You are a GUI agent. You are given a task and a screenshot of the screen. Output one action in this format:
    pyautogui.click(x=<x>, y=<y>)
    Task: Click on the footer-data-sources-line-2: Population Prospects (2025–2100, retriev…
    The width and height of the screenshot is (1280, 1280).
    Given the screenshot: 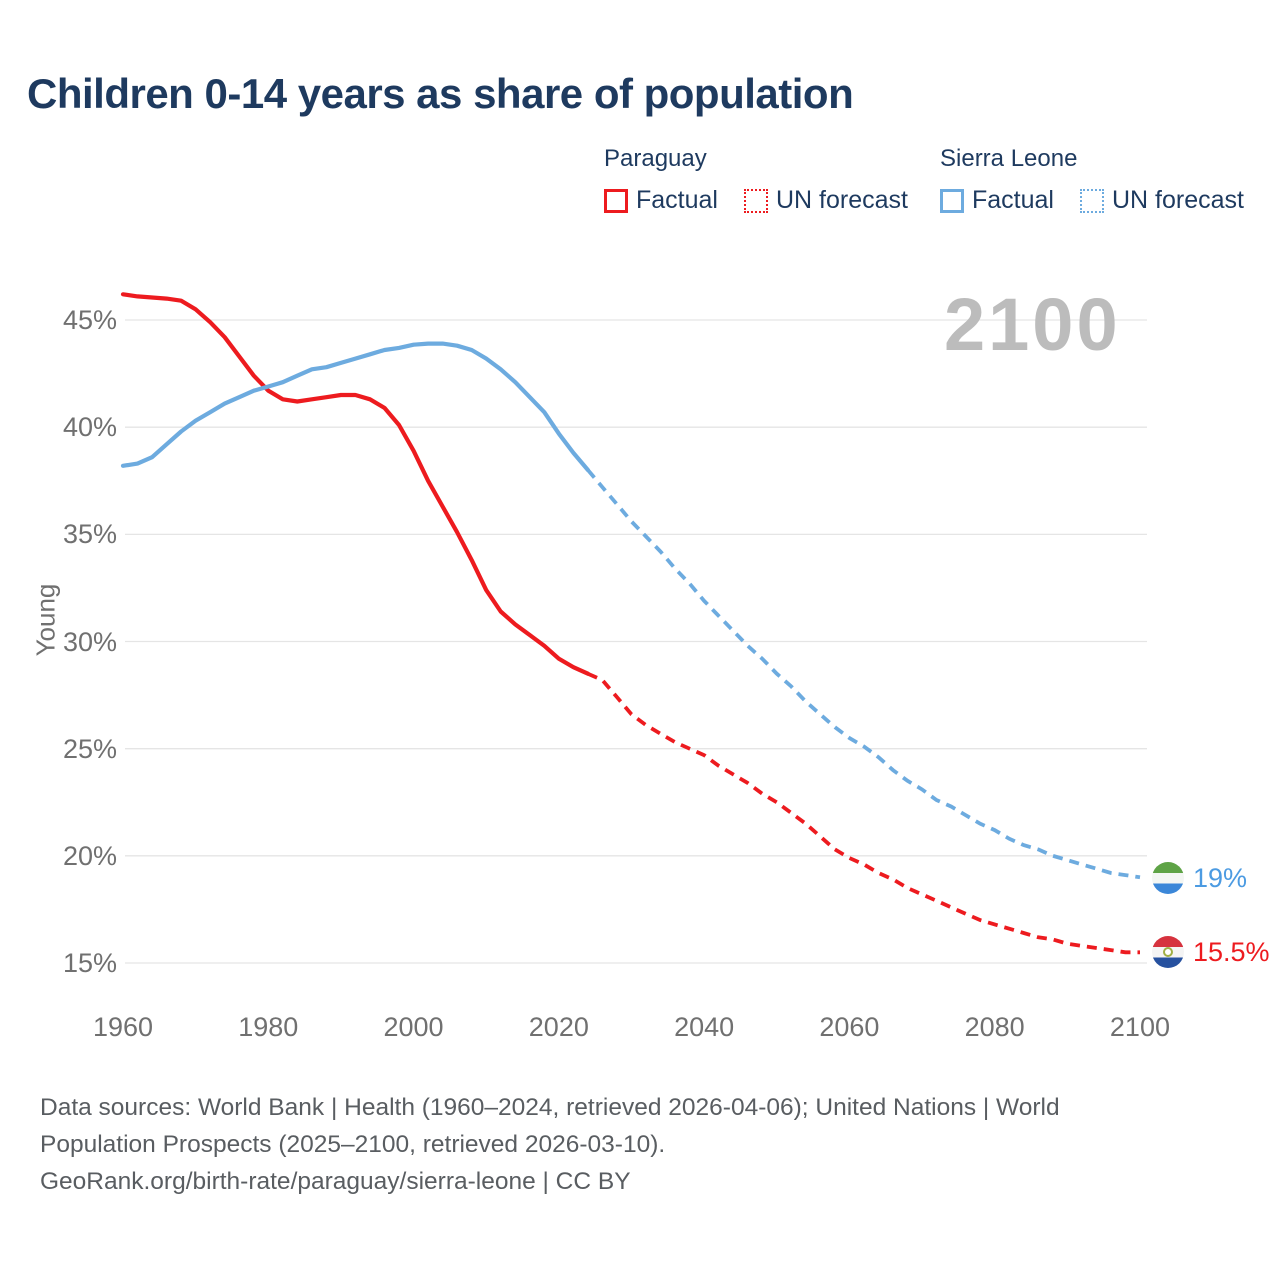 What is the action you would take?
    pyautogui.click(x=353, y=1144)
    